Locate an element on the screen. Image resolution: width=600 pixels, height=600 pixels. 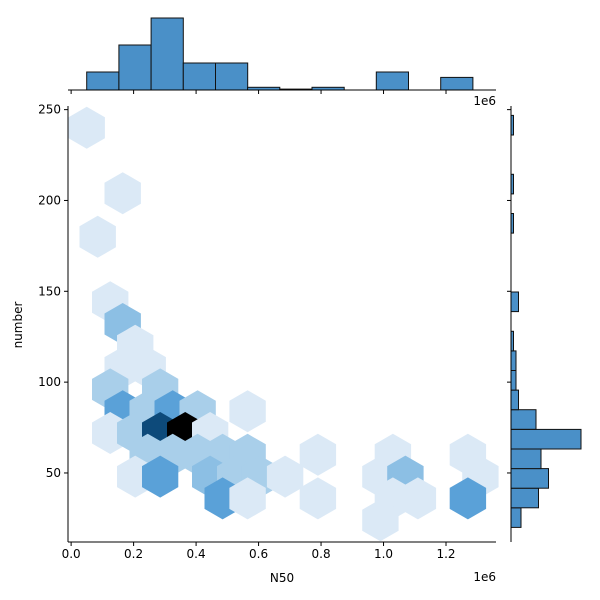
y-tick-label: 200 is located at coordinates (49, 200).